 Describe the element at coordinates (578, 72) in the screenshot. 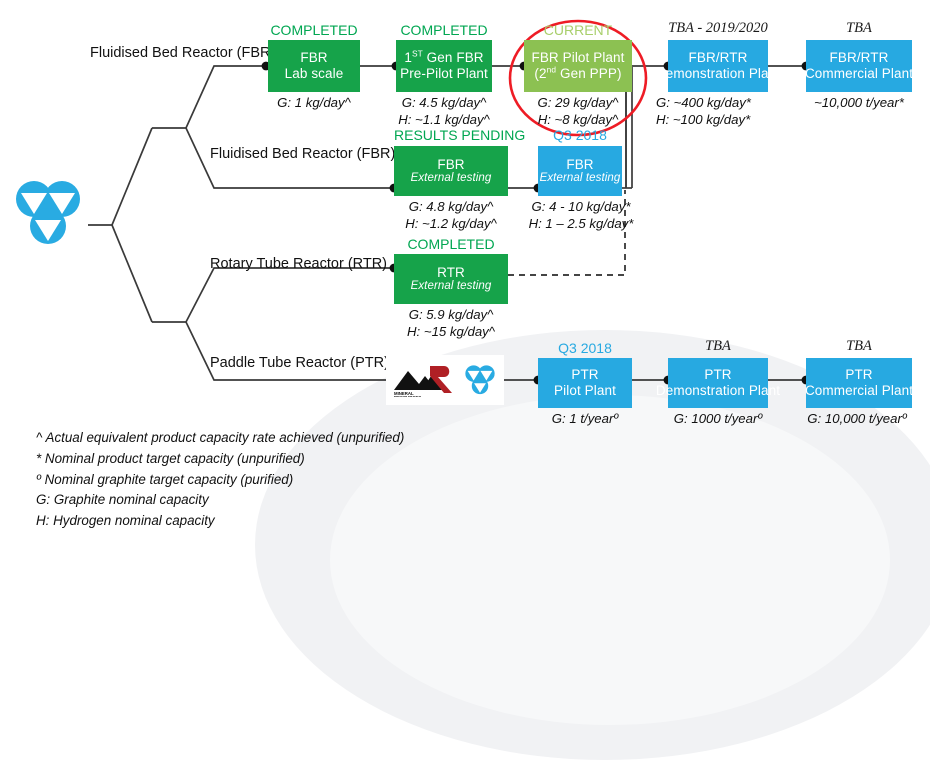

I see `node-subtitle: (2nd Gen PPP)` at that location.